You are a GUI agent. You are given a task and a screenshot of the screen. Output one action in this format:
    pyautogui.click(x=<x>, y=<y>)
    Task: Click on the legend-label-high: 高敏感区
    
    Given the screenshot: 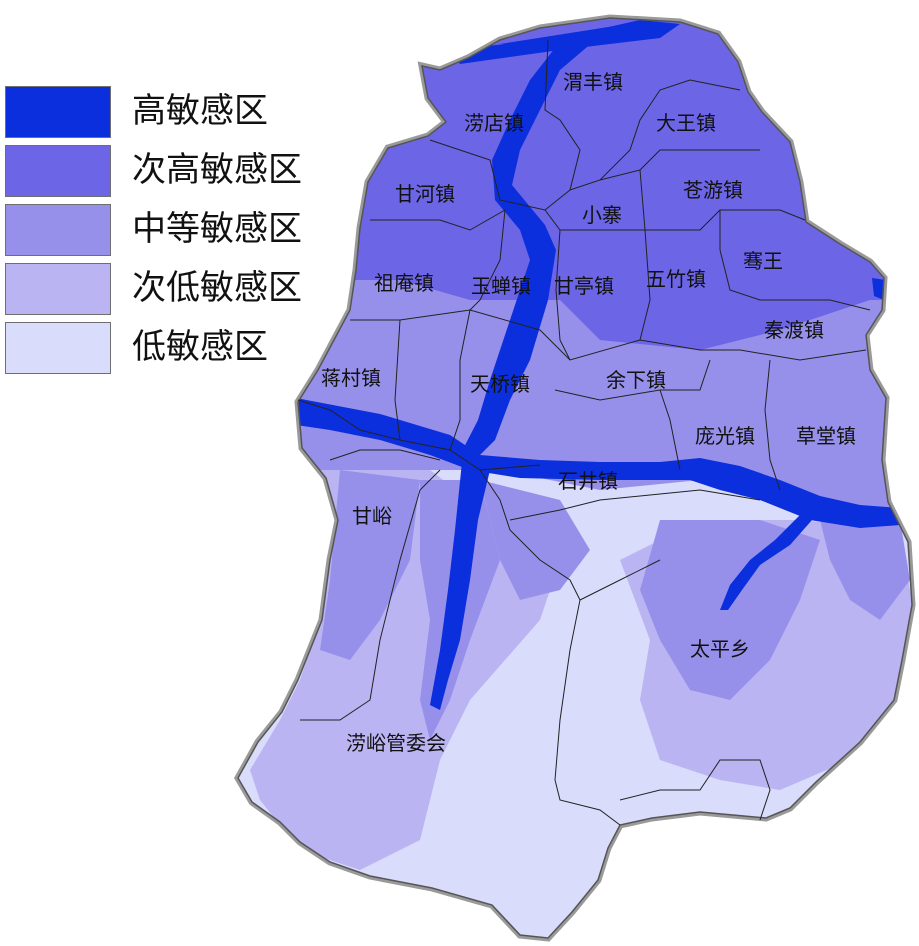 What is the action you would take?
    pyautogui.click(x=200, y=111)
    